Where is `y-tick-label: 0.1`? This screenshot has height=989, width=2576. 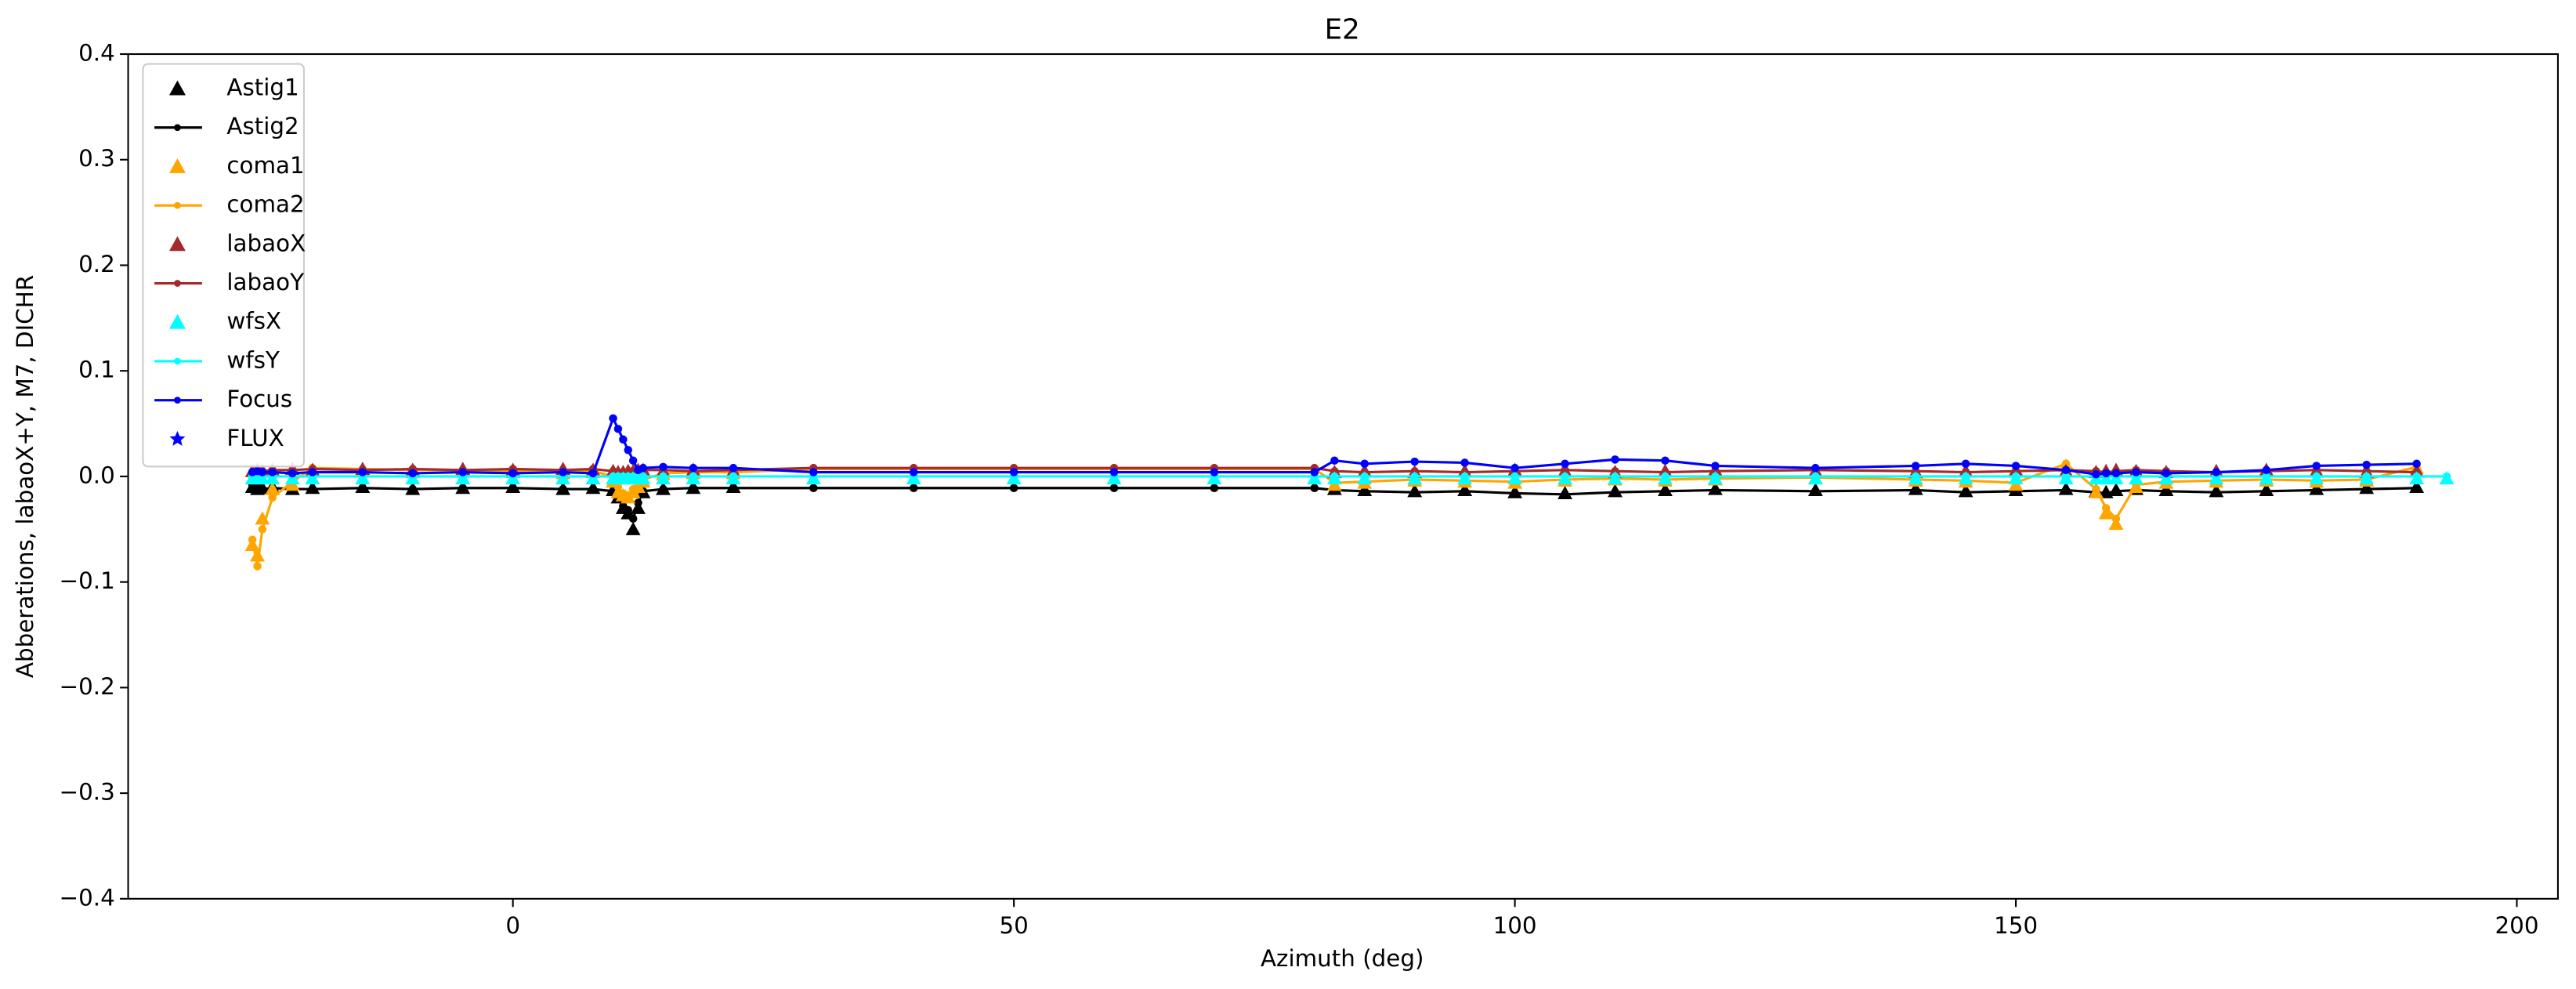
y-tick-label: 0.1 is located at coordinates (96, 370).